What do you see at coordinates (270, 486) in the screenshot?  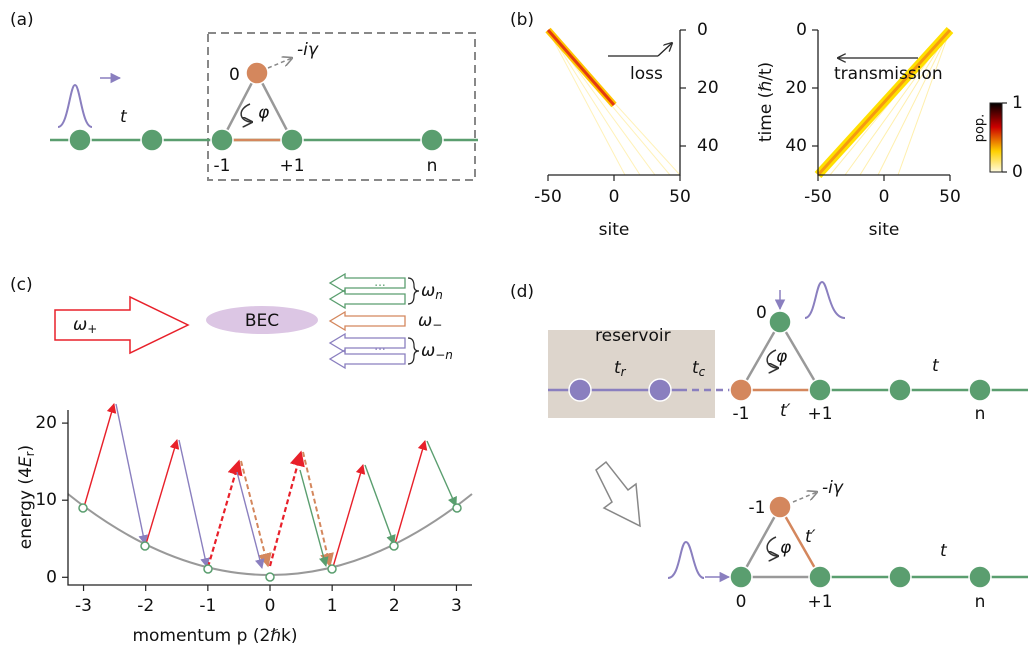 I see `transitions` at bounding box center [270, 486].